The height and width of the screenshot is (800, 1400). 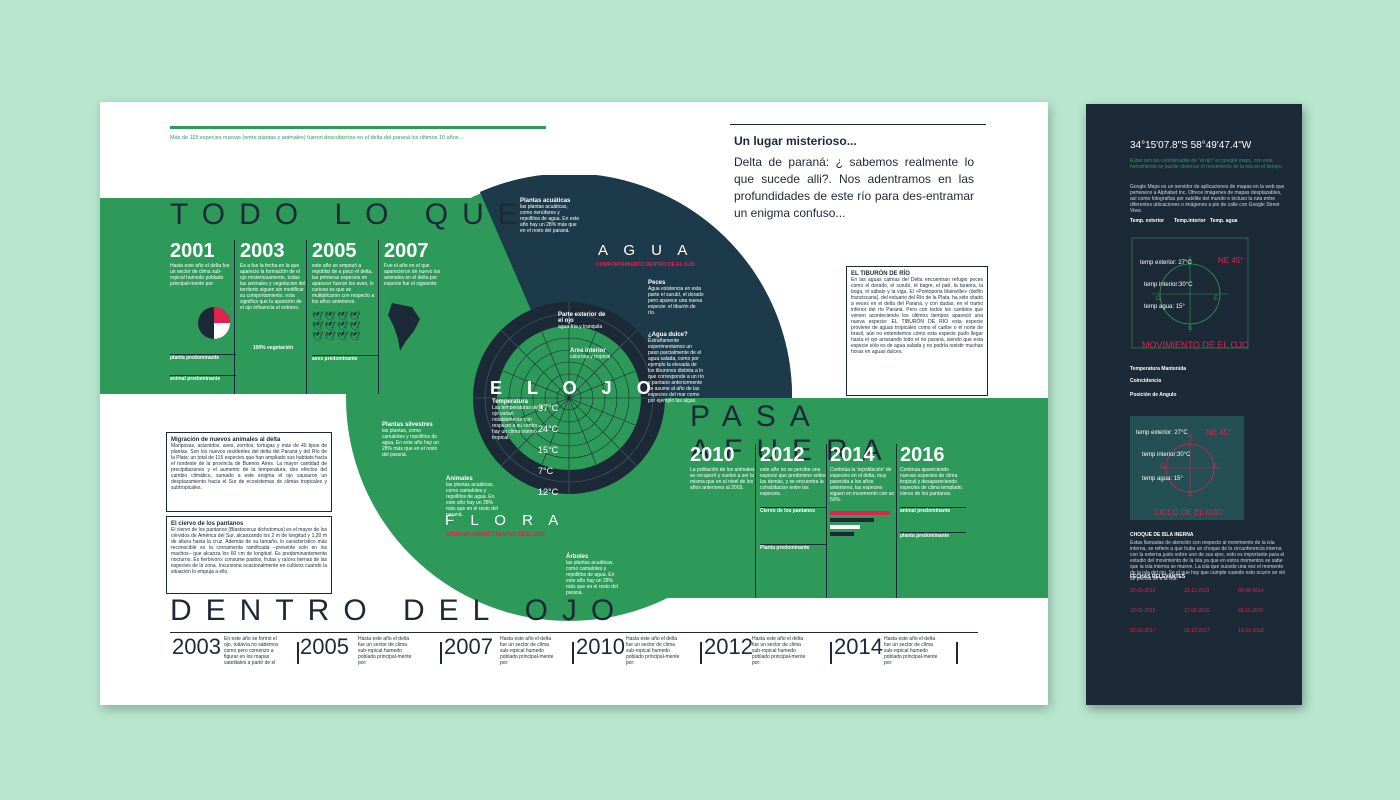 I want to click on bird-icons: 🕊🕊🕊🕊 🕊🕊🕊🕊 🕊🕊🕊🕊, so click(x=337, y=326).